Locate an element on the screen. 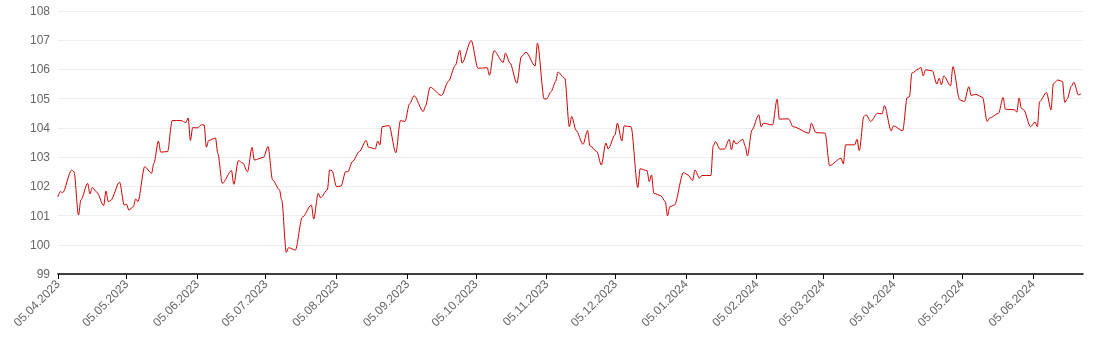  y-tick-label: 100 is located at coordinates (40, 244).